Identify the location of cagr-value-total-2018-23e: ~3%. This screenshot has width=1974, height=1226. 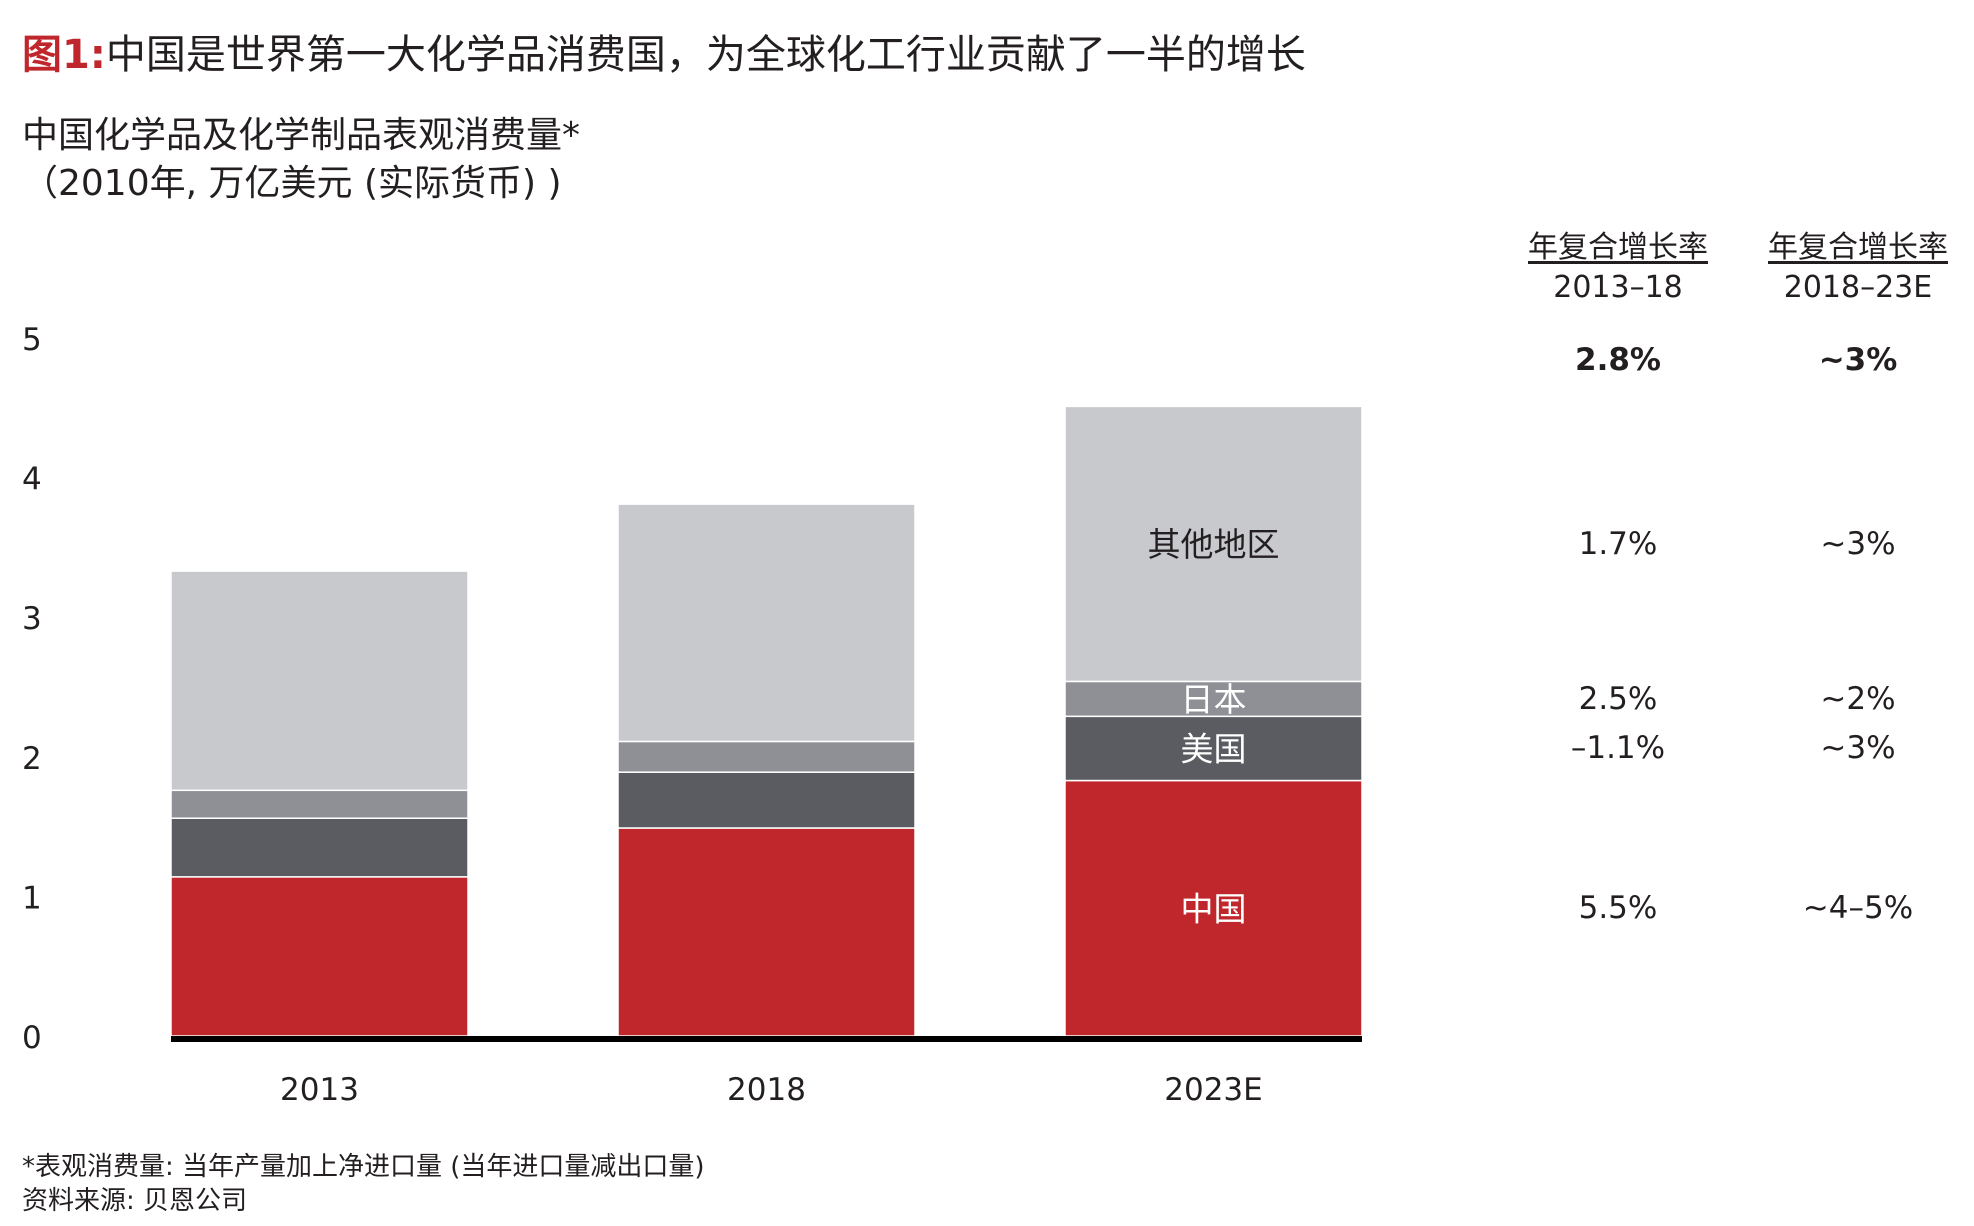
(1858, 360).